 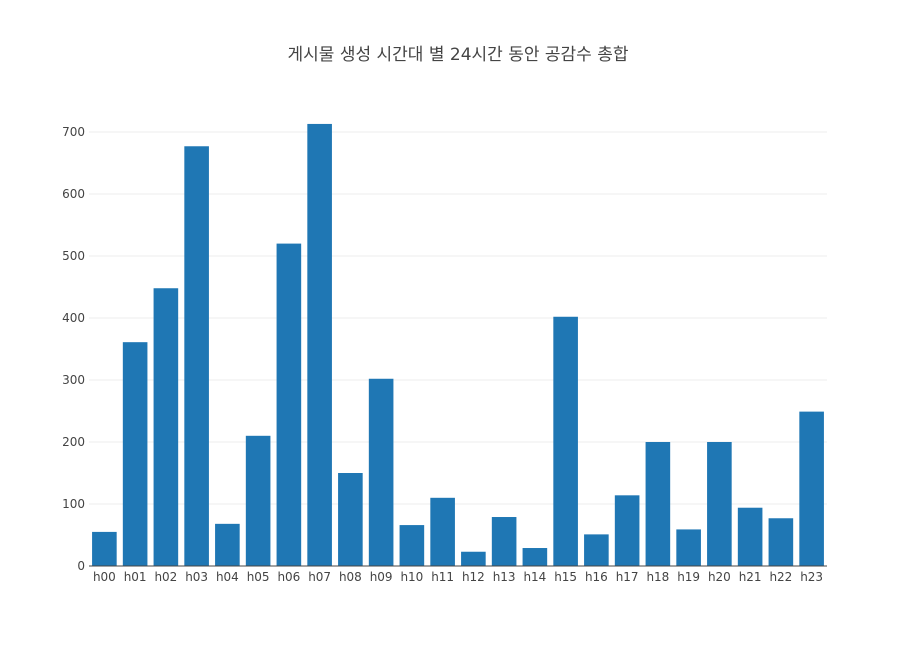 What do you see at coordinates (657, 577) in the screenshot?
I see `x-tick-label-h18: h18` at bounding box center [657, 577].